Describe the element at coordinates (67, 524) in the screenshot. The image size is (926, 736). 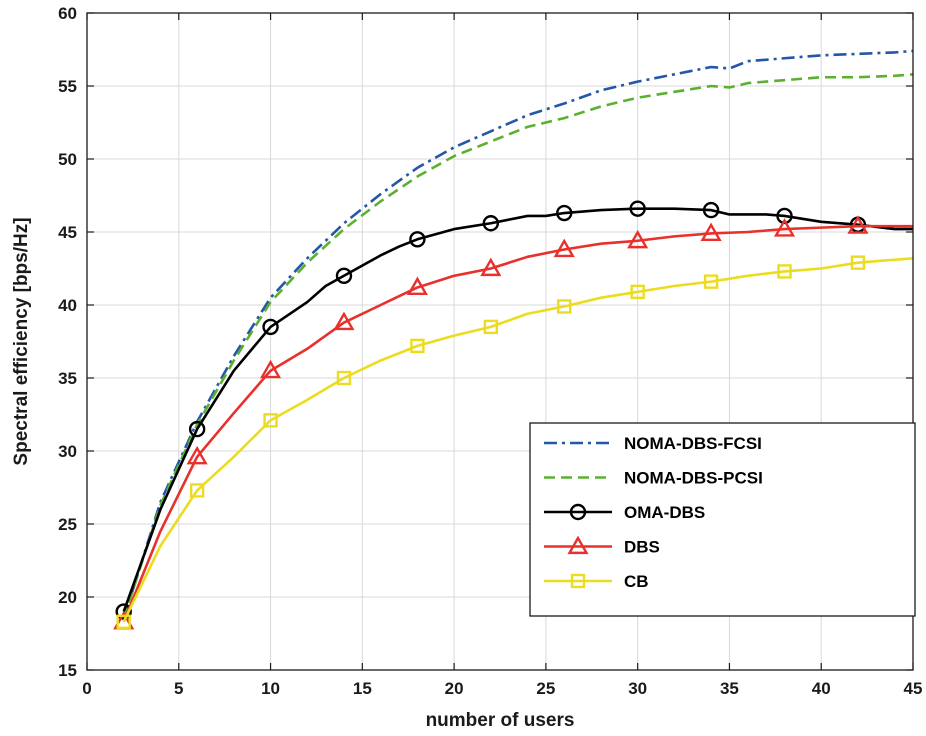
I see `y-tick-label: 25` at that location.